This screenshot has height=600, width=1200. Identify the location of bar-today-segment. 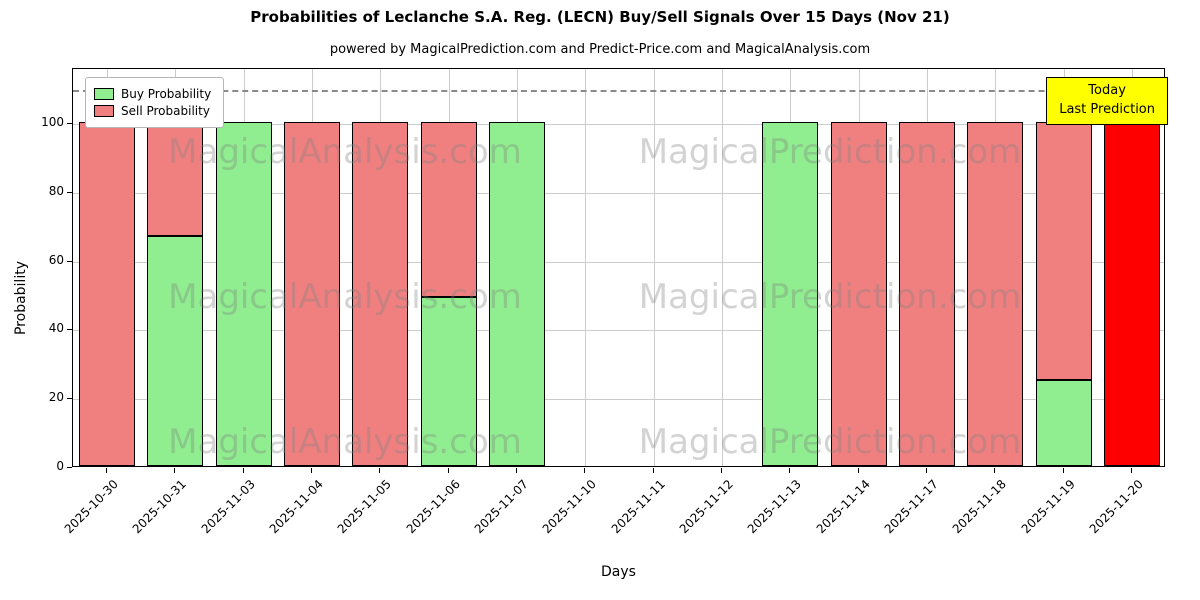
(1131, 294).